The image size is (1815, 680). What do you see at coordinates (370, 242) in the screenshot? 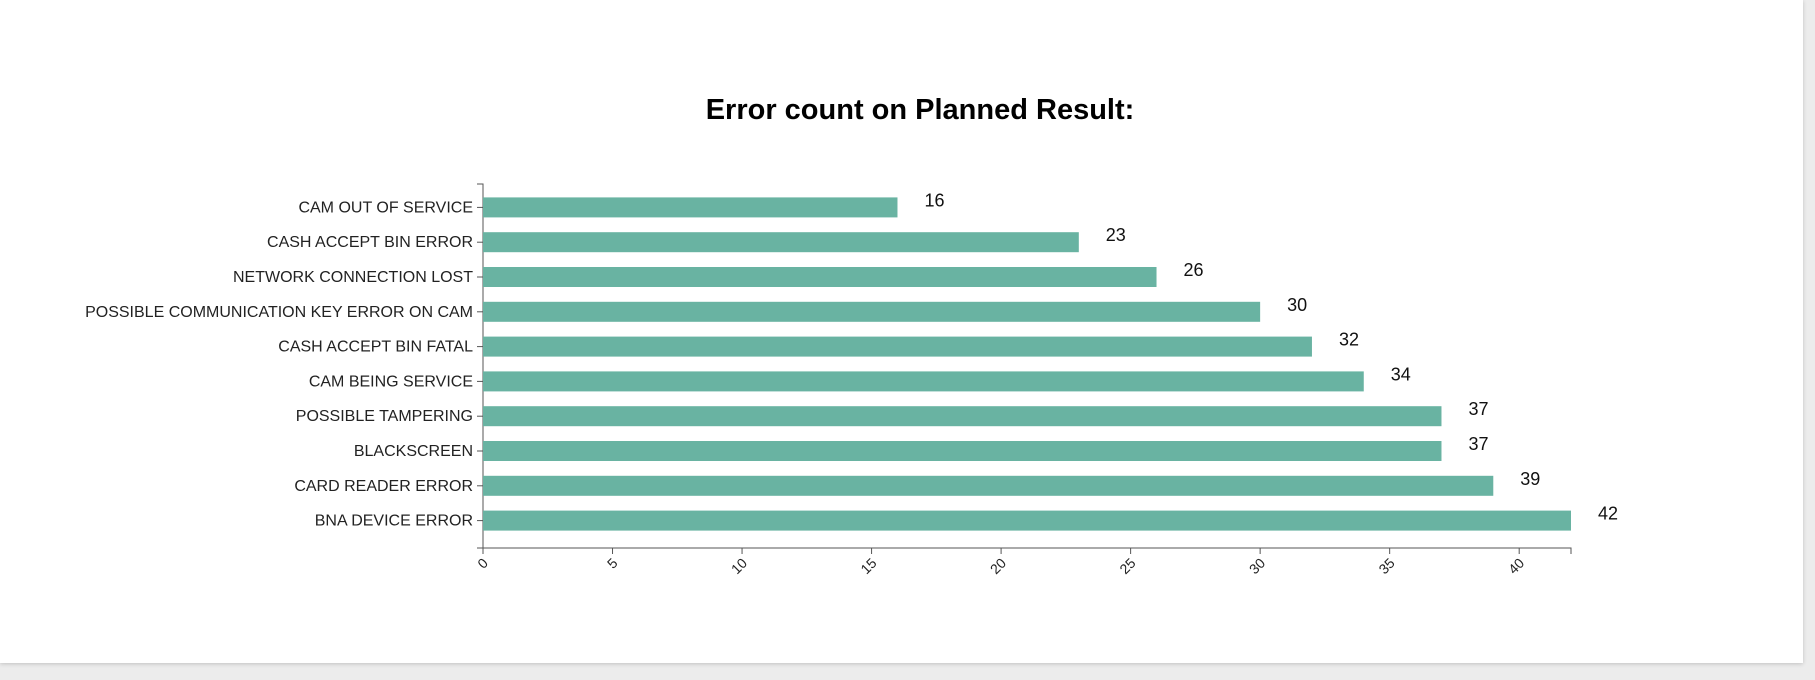
I see `category-label: CASH ACCEPT BIN ERROR` at bounding box center [370, 242].